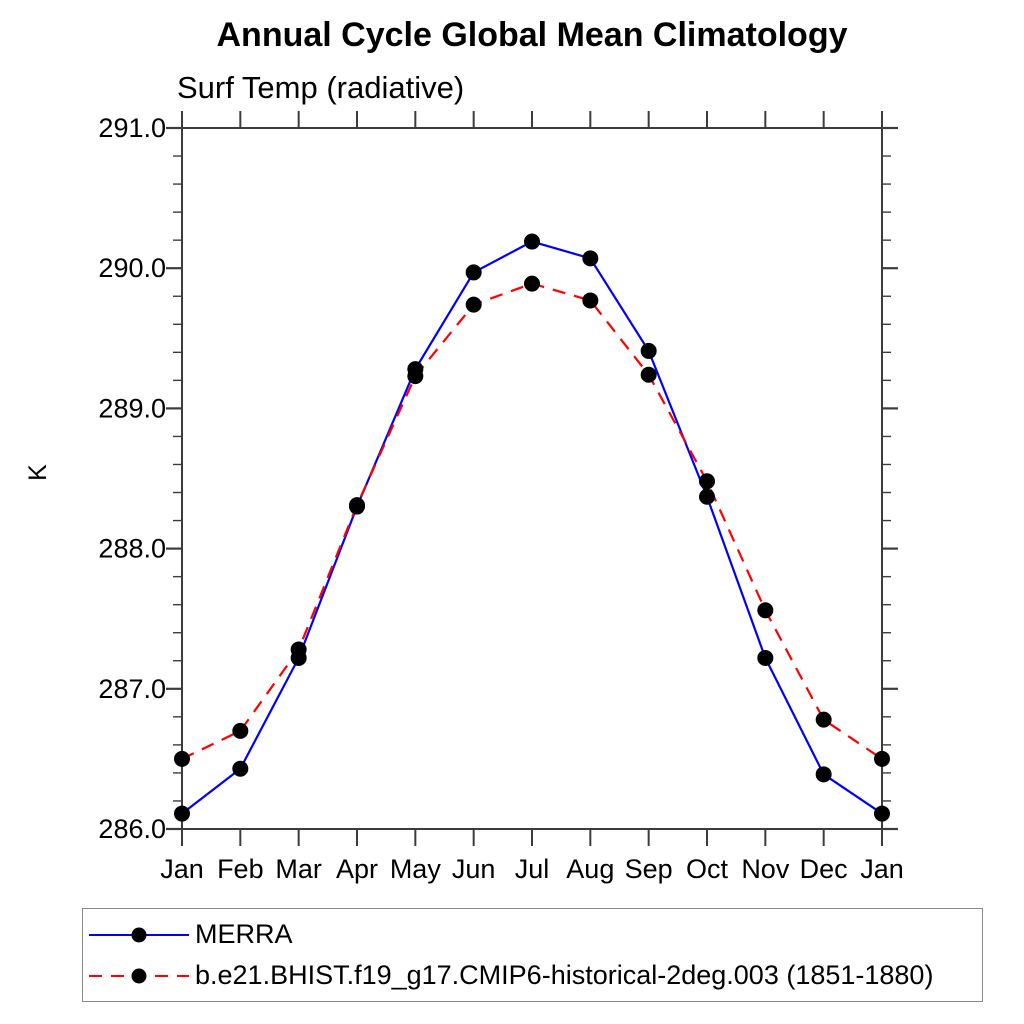 Image resolution: width=1024 pixels, height=1024 pixels. I want to click on chart-subtitle: Surf Temp (radiative), so click(321, 87).